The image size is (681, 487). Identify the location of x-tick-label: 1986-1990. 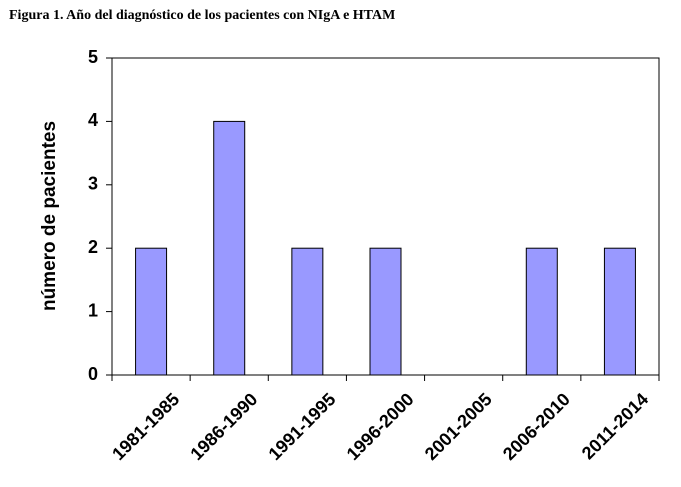
(223, 426).